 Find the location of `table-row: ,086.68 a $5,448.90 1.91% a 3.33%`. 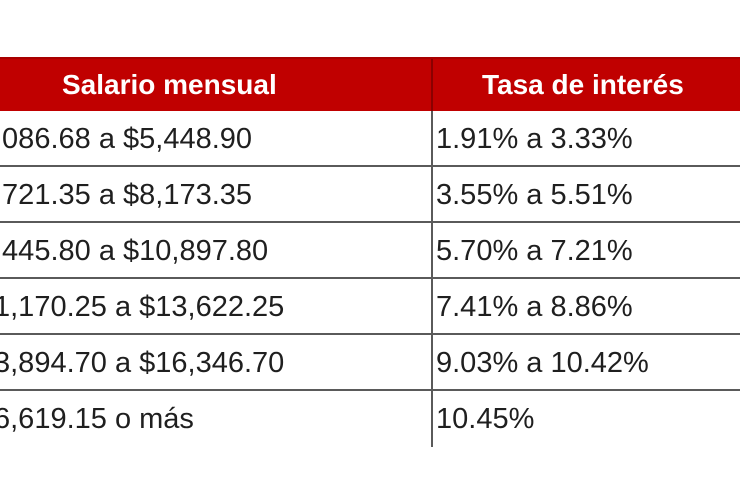

table-row: ,086.68 a $5,448.90 1.91% a 3.33% is located at coordinates (370, 139).